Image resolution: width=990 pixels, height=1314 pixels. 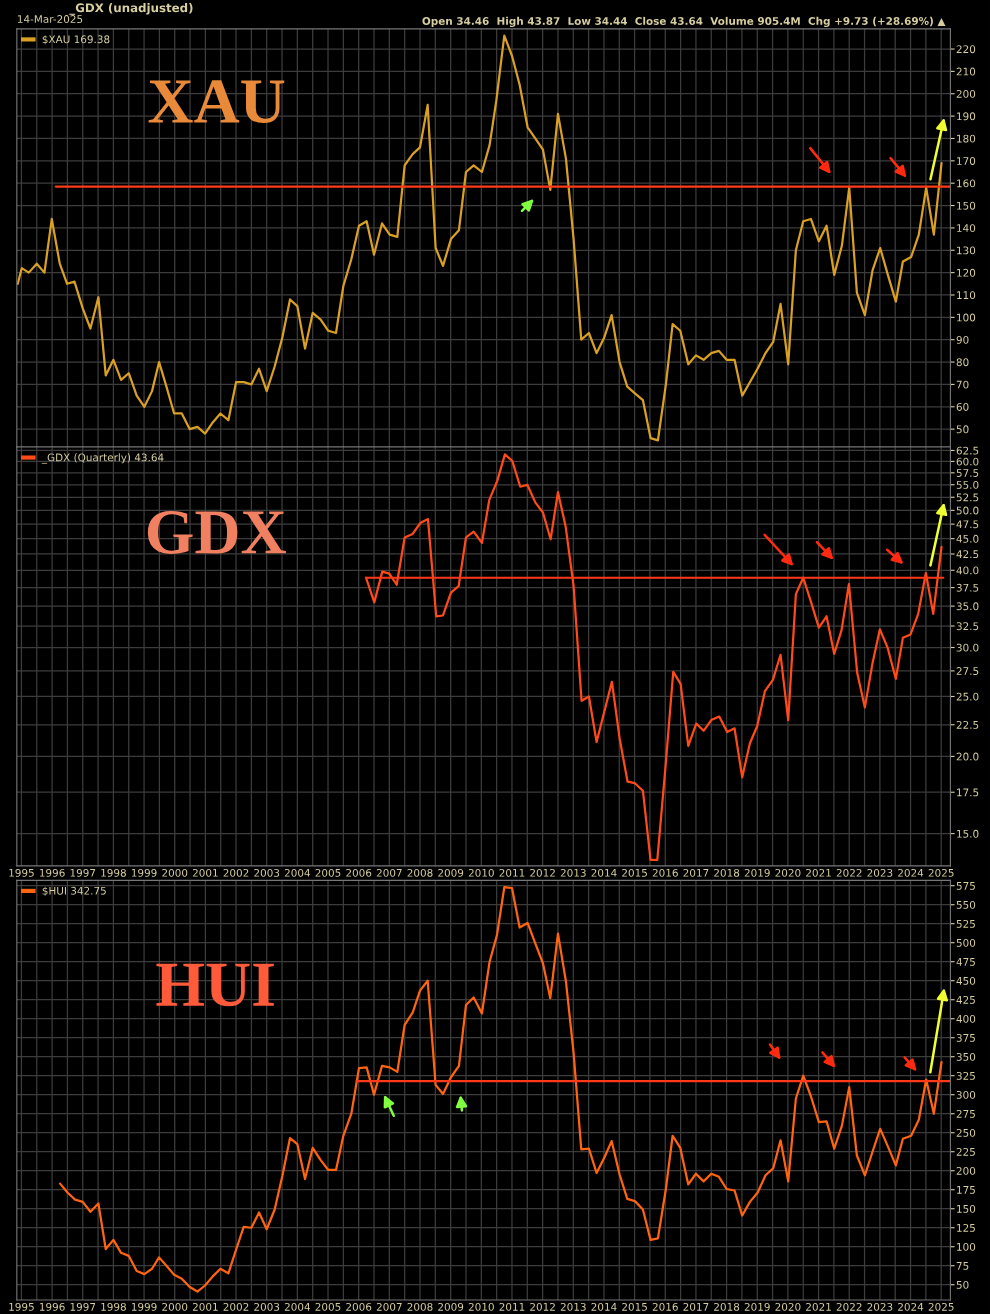 What do you see at coordinates (267, 872) in the screenshot?
I see `x-tick-label: 2003` at bounding box center [267, 872].